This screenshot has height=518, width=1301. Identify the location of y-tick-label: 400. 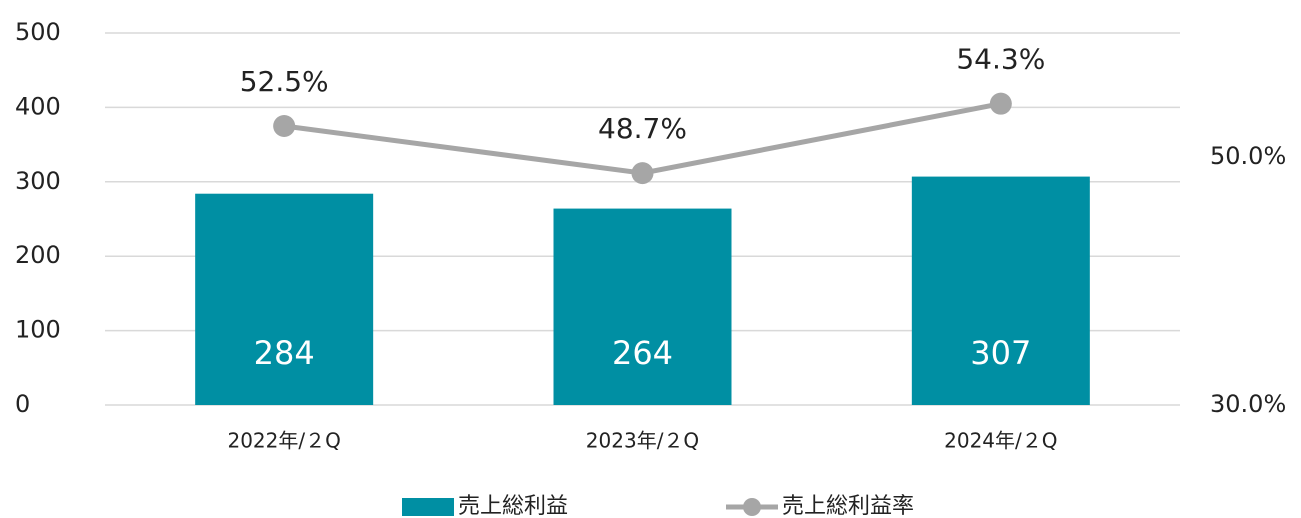
(38, 106).